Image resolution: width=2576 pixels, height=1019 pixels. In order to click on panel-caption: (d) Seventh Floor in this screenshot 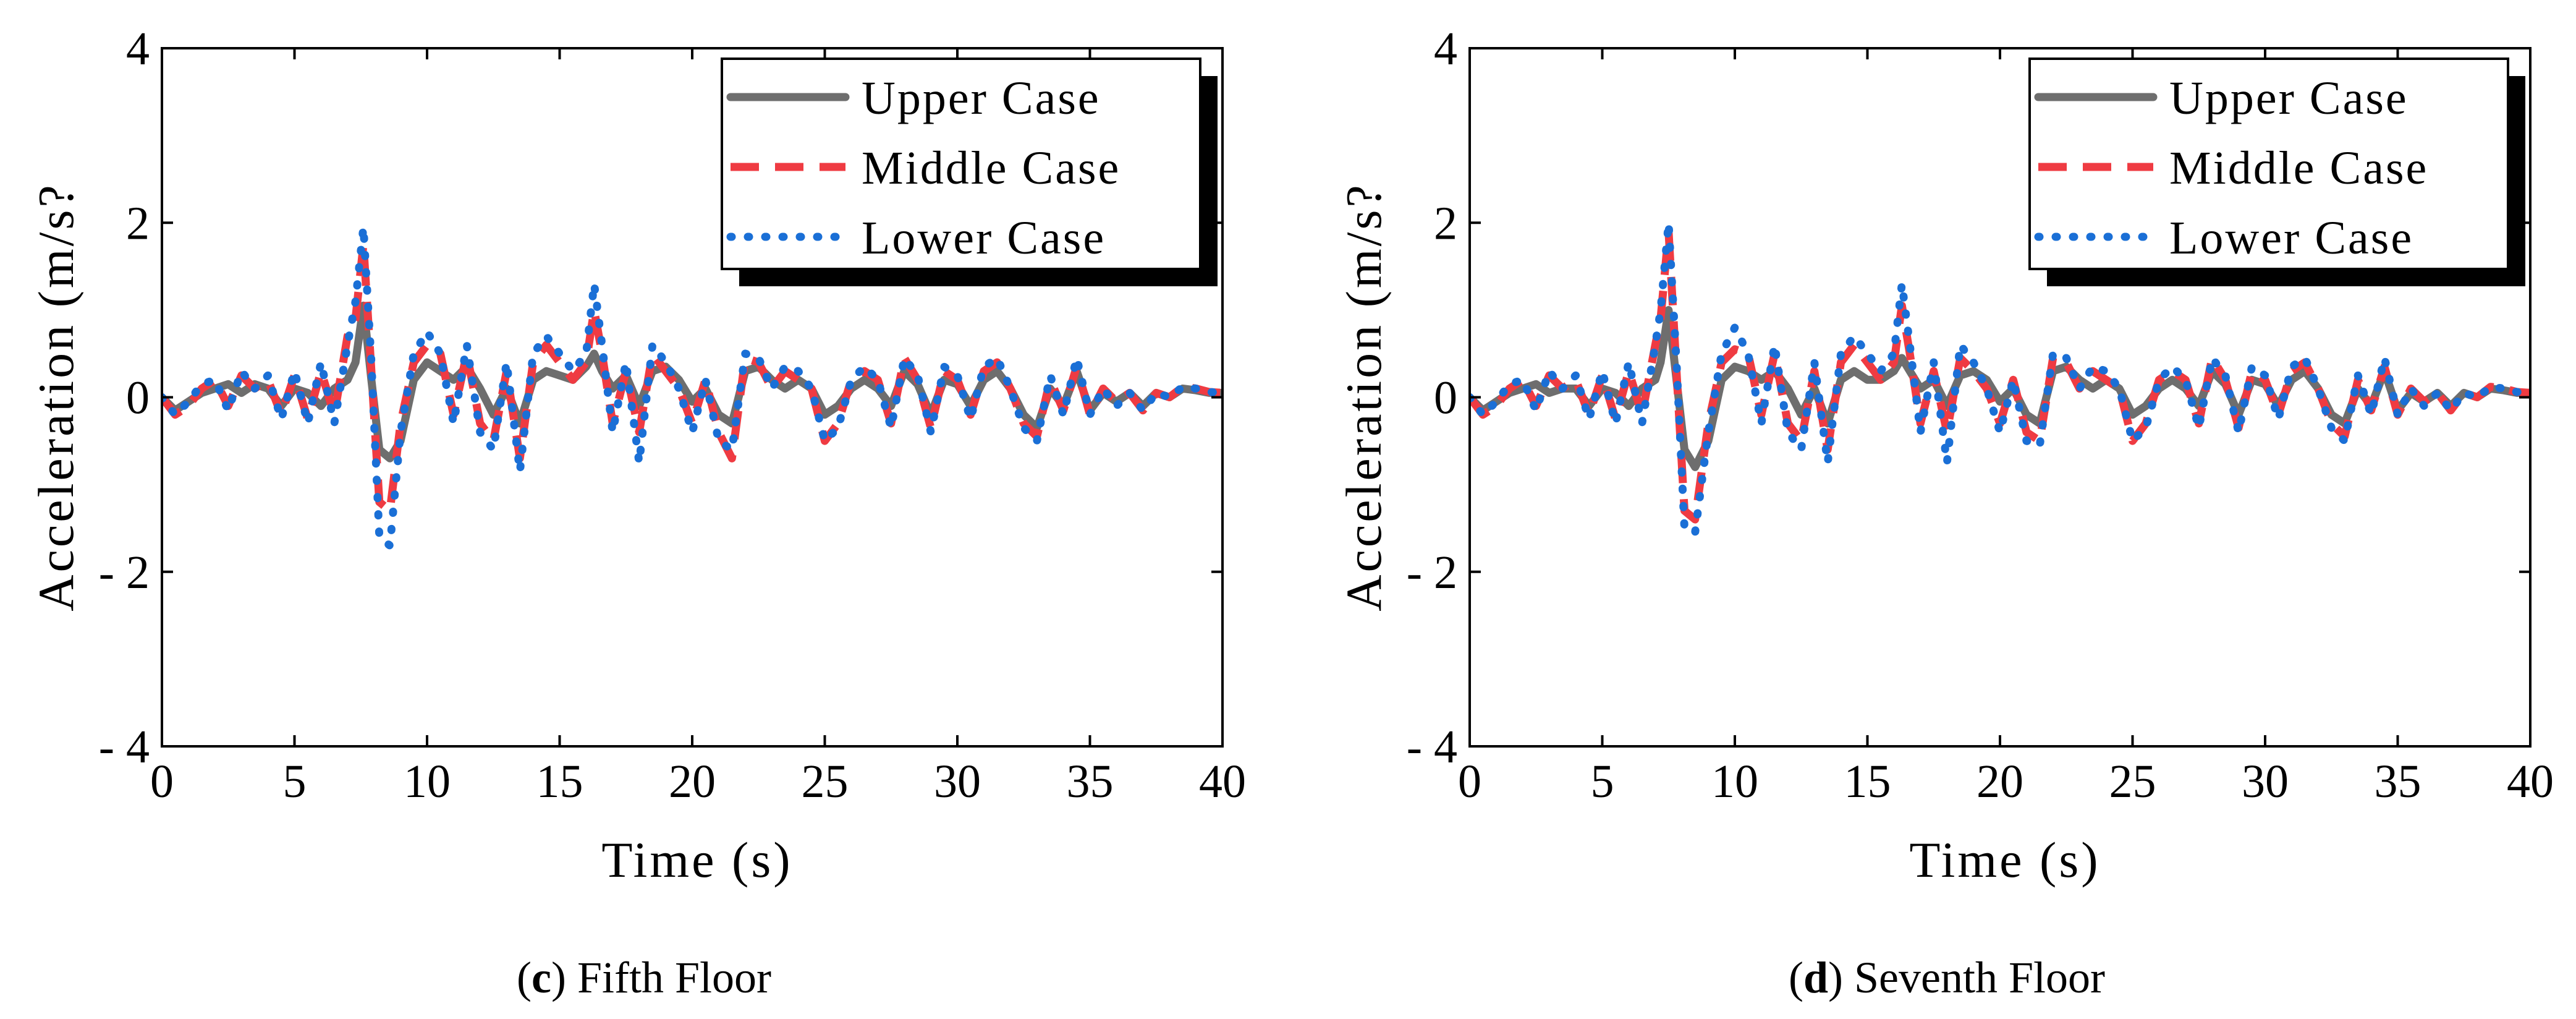, I will do `click(1947, 977)`.